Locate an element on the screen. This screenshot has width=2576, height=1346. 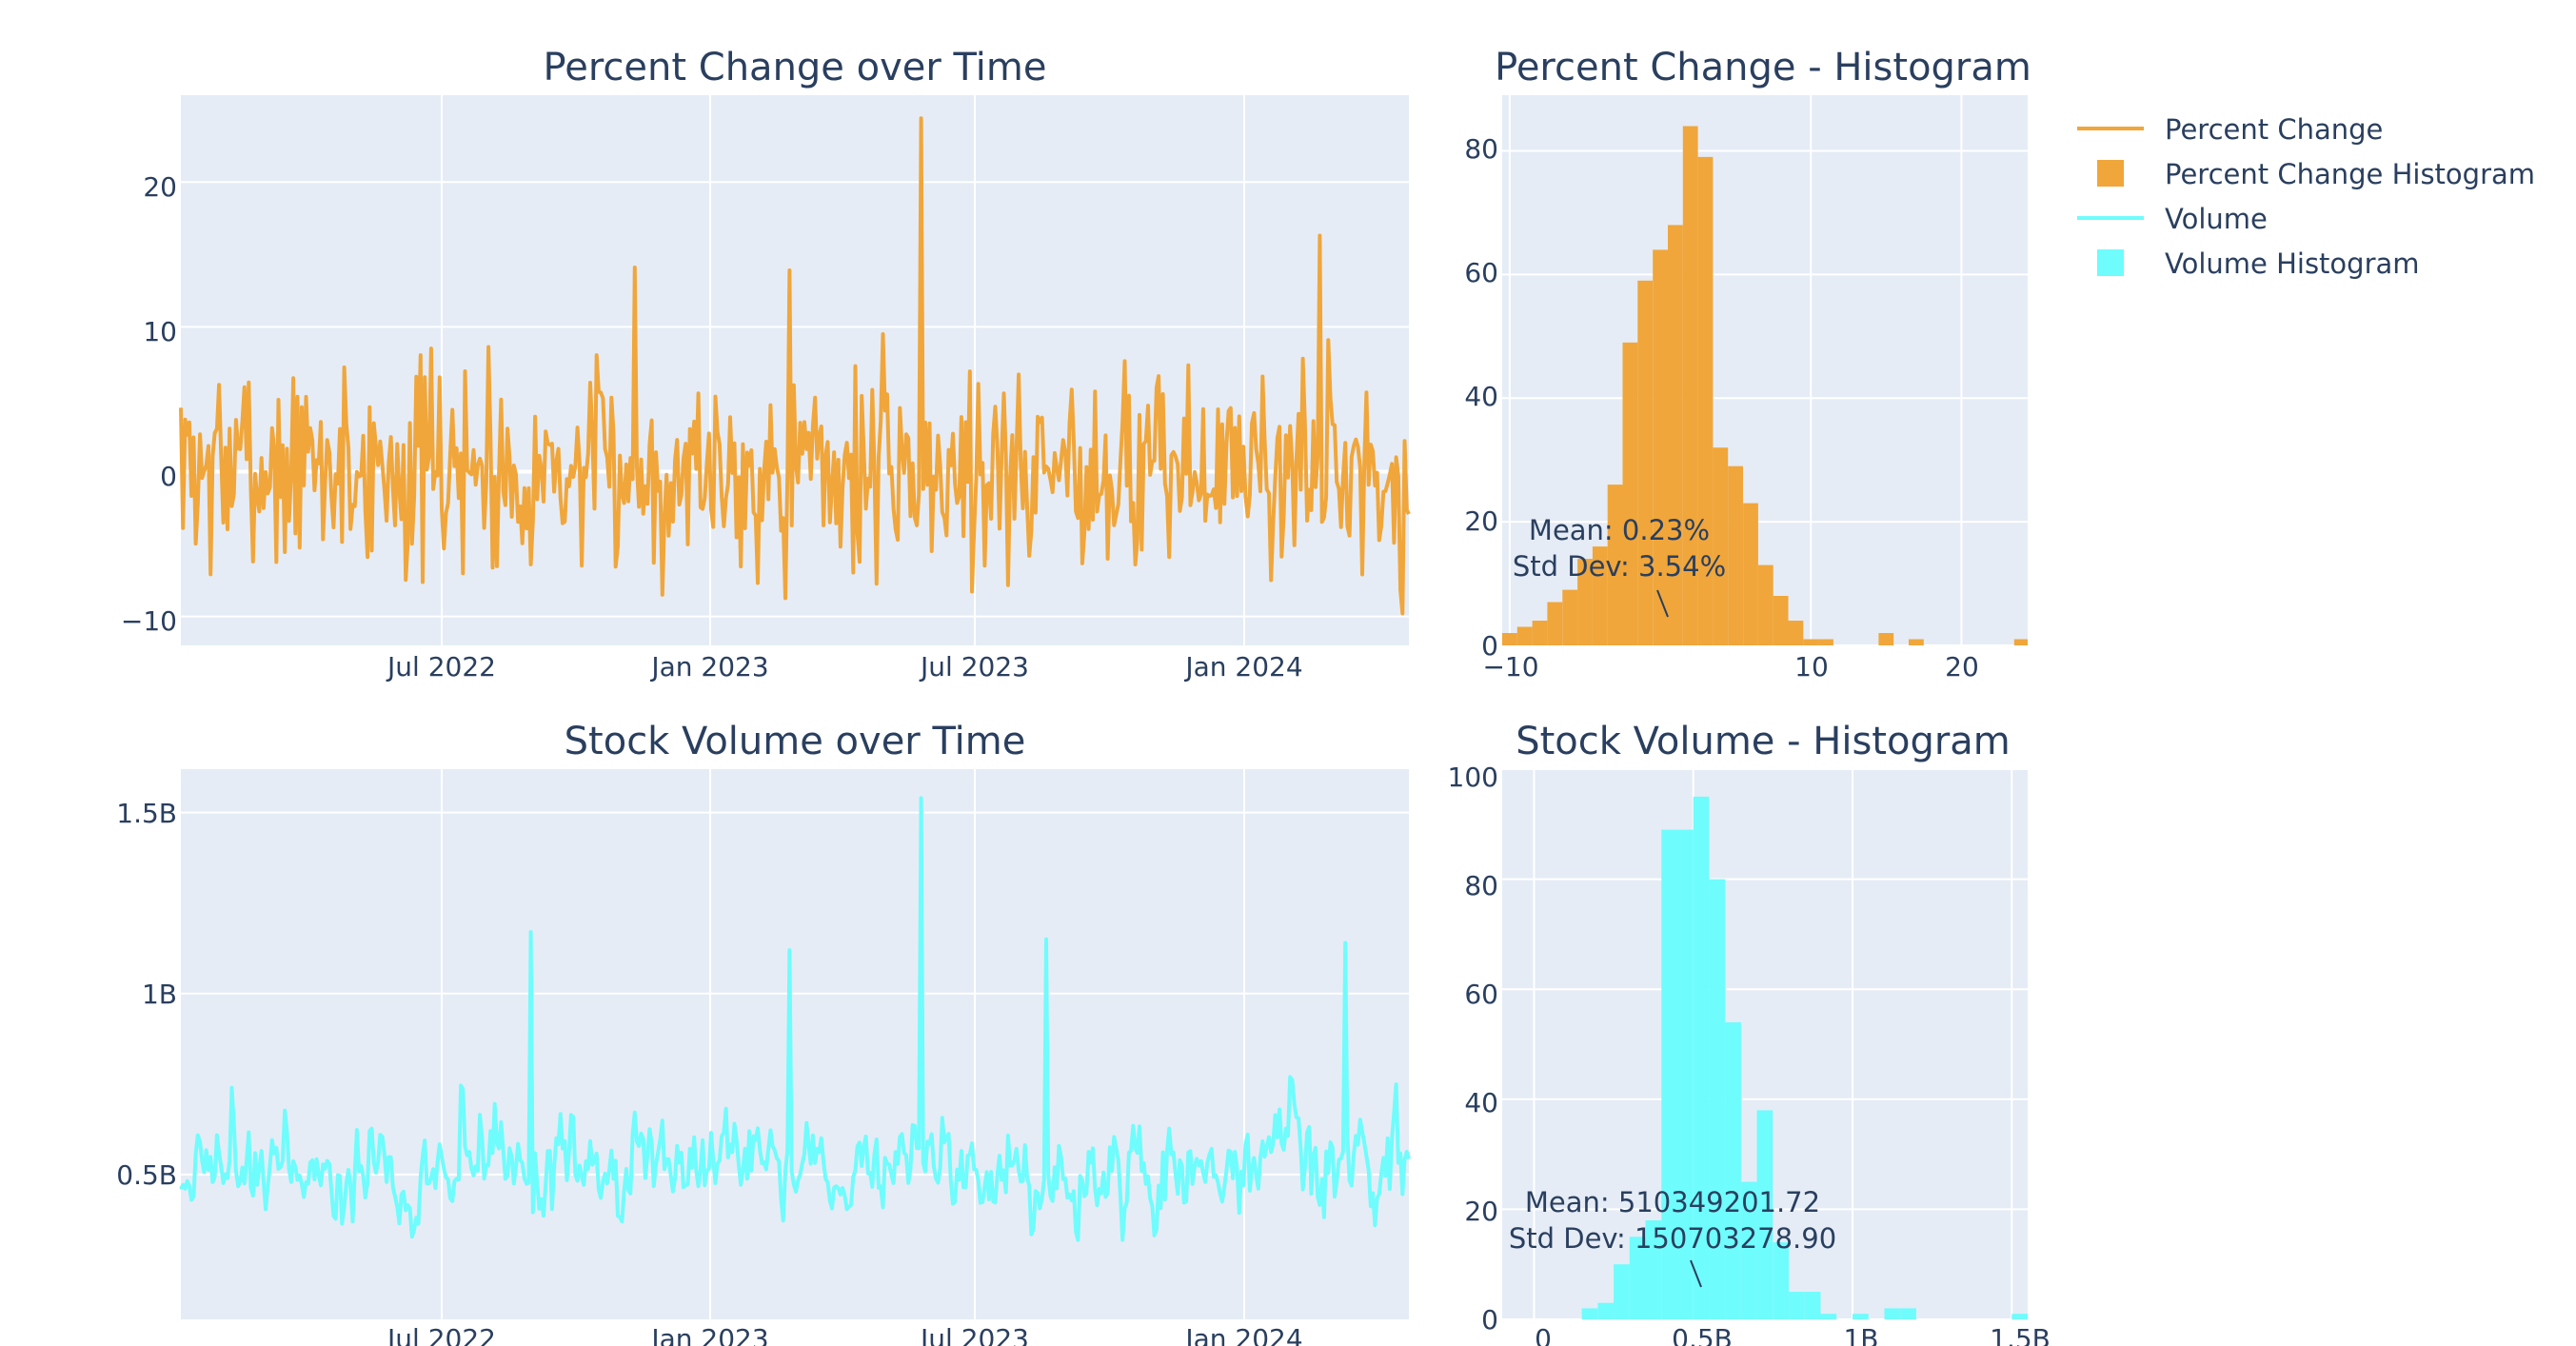
x-tick-label: 1.5B is located at coordinates (2021, 1334).